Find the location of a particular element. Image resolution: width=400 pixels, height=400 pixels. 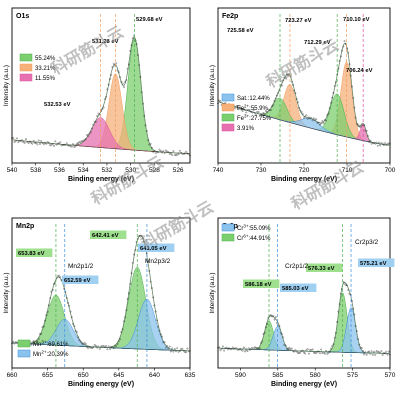

x-tick-label: 710 is located at coordinates (347, 170).